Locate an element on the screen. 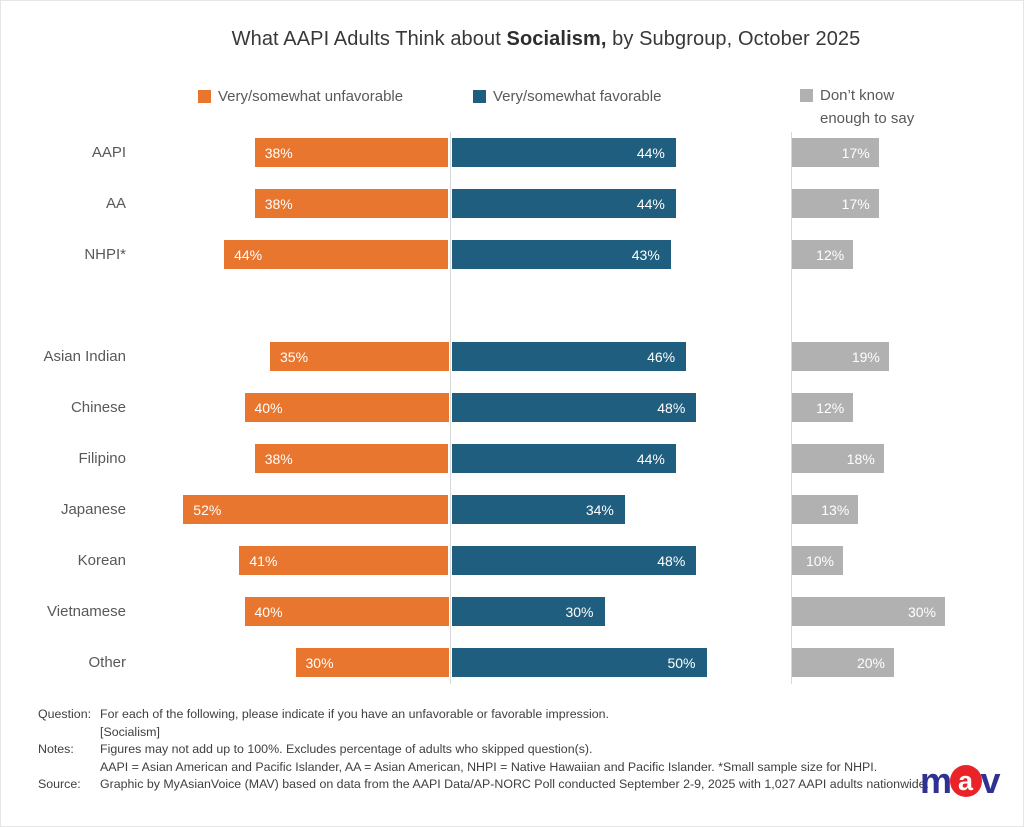 This screenshot has height=827, width=1024. legend-item-unfavorable: Very/somewhat unfavorable is located at coordinates (300, 96).